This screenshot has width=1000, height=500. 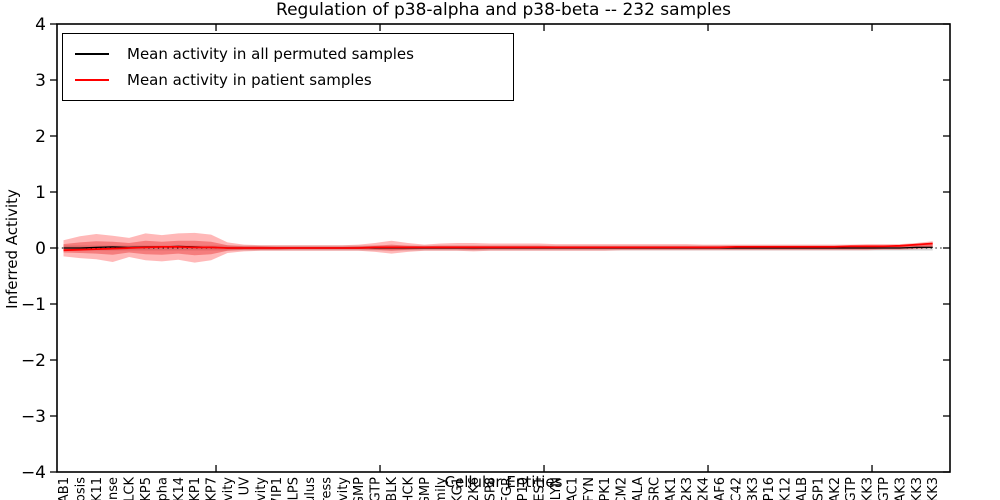 I want to click on y-tick-label: 2, so click(x=40, y=137).